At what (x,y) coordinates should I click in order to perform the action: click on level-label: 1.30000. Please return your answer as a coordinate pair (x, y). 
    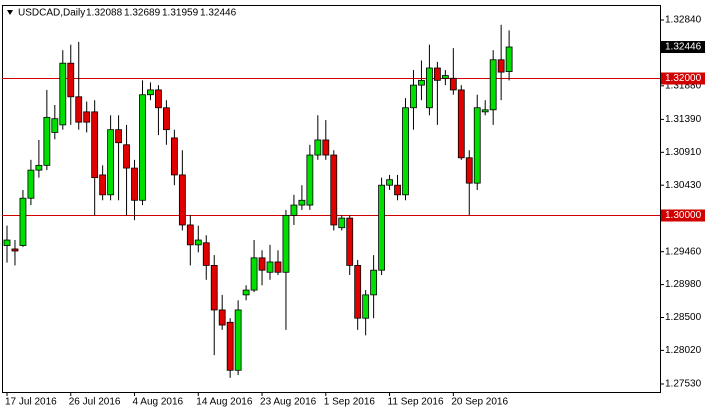
    Looking at the image, I should click on (683, 215).